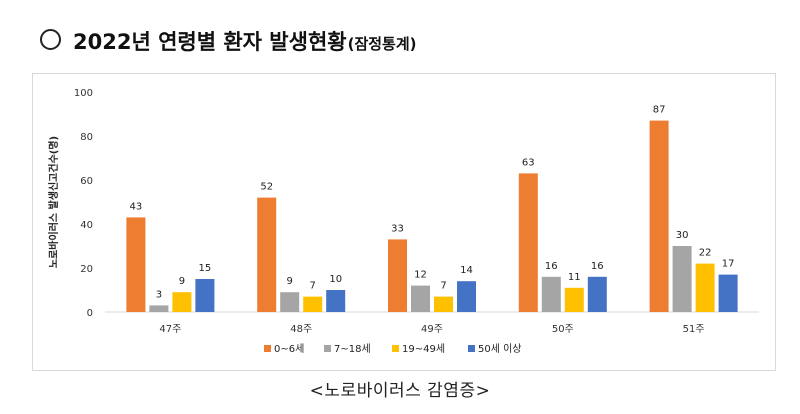  I want to click on data-label: 11, so click(574, 277).